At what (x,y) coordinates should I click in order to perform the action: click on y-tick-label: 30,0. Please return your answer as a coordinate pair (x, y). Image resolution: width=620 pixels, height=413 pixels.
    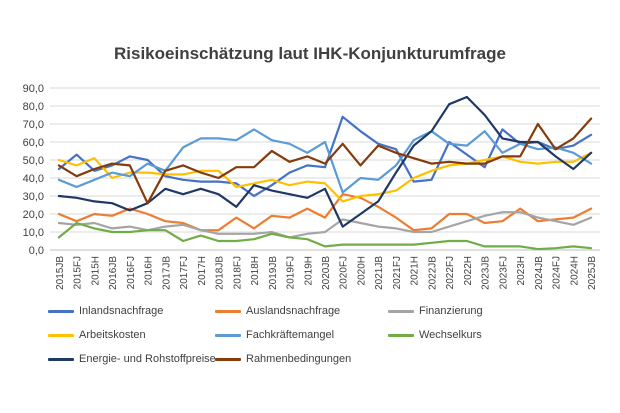
    Looking at the image, I should click on (33, 197).